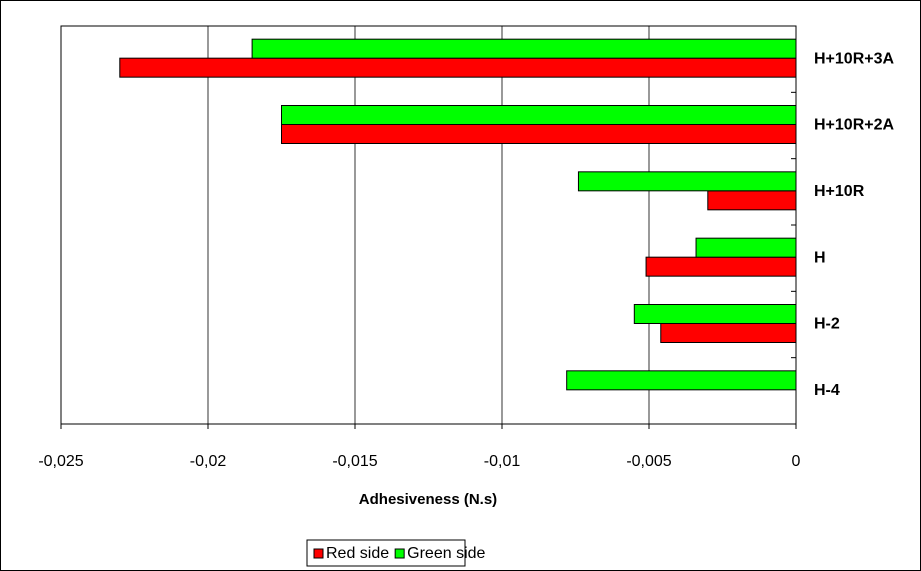  I want to click on legend-label: Green side, so click(446, 553).